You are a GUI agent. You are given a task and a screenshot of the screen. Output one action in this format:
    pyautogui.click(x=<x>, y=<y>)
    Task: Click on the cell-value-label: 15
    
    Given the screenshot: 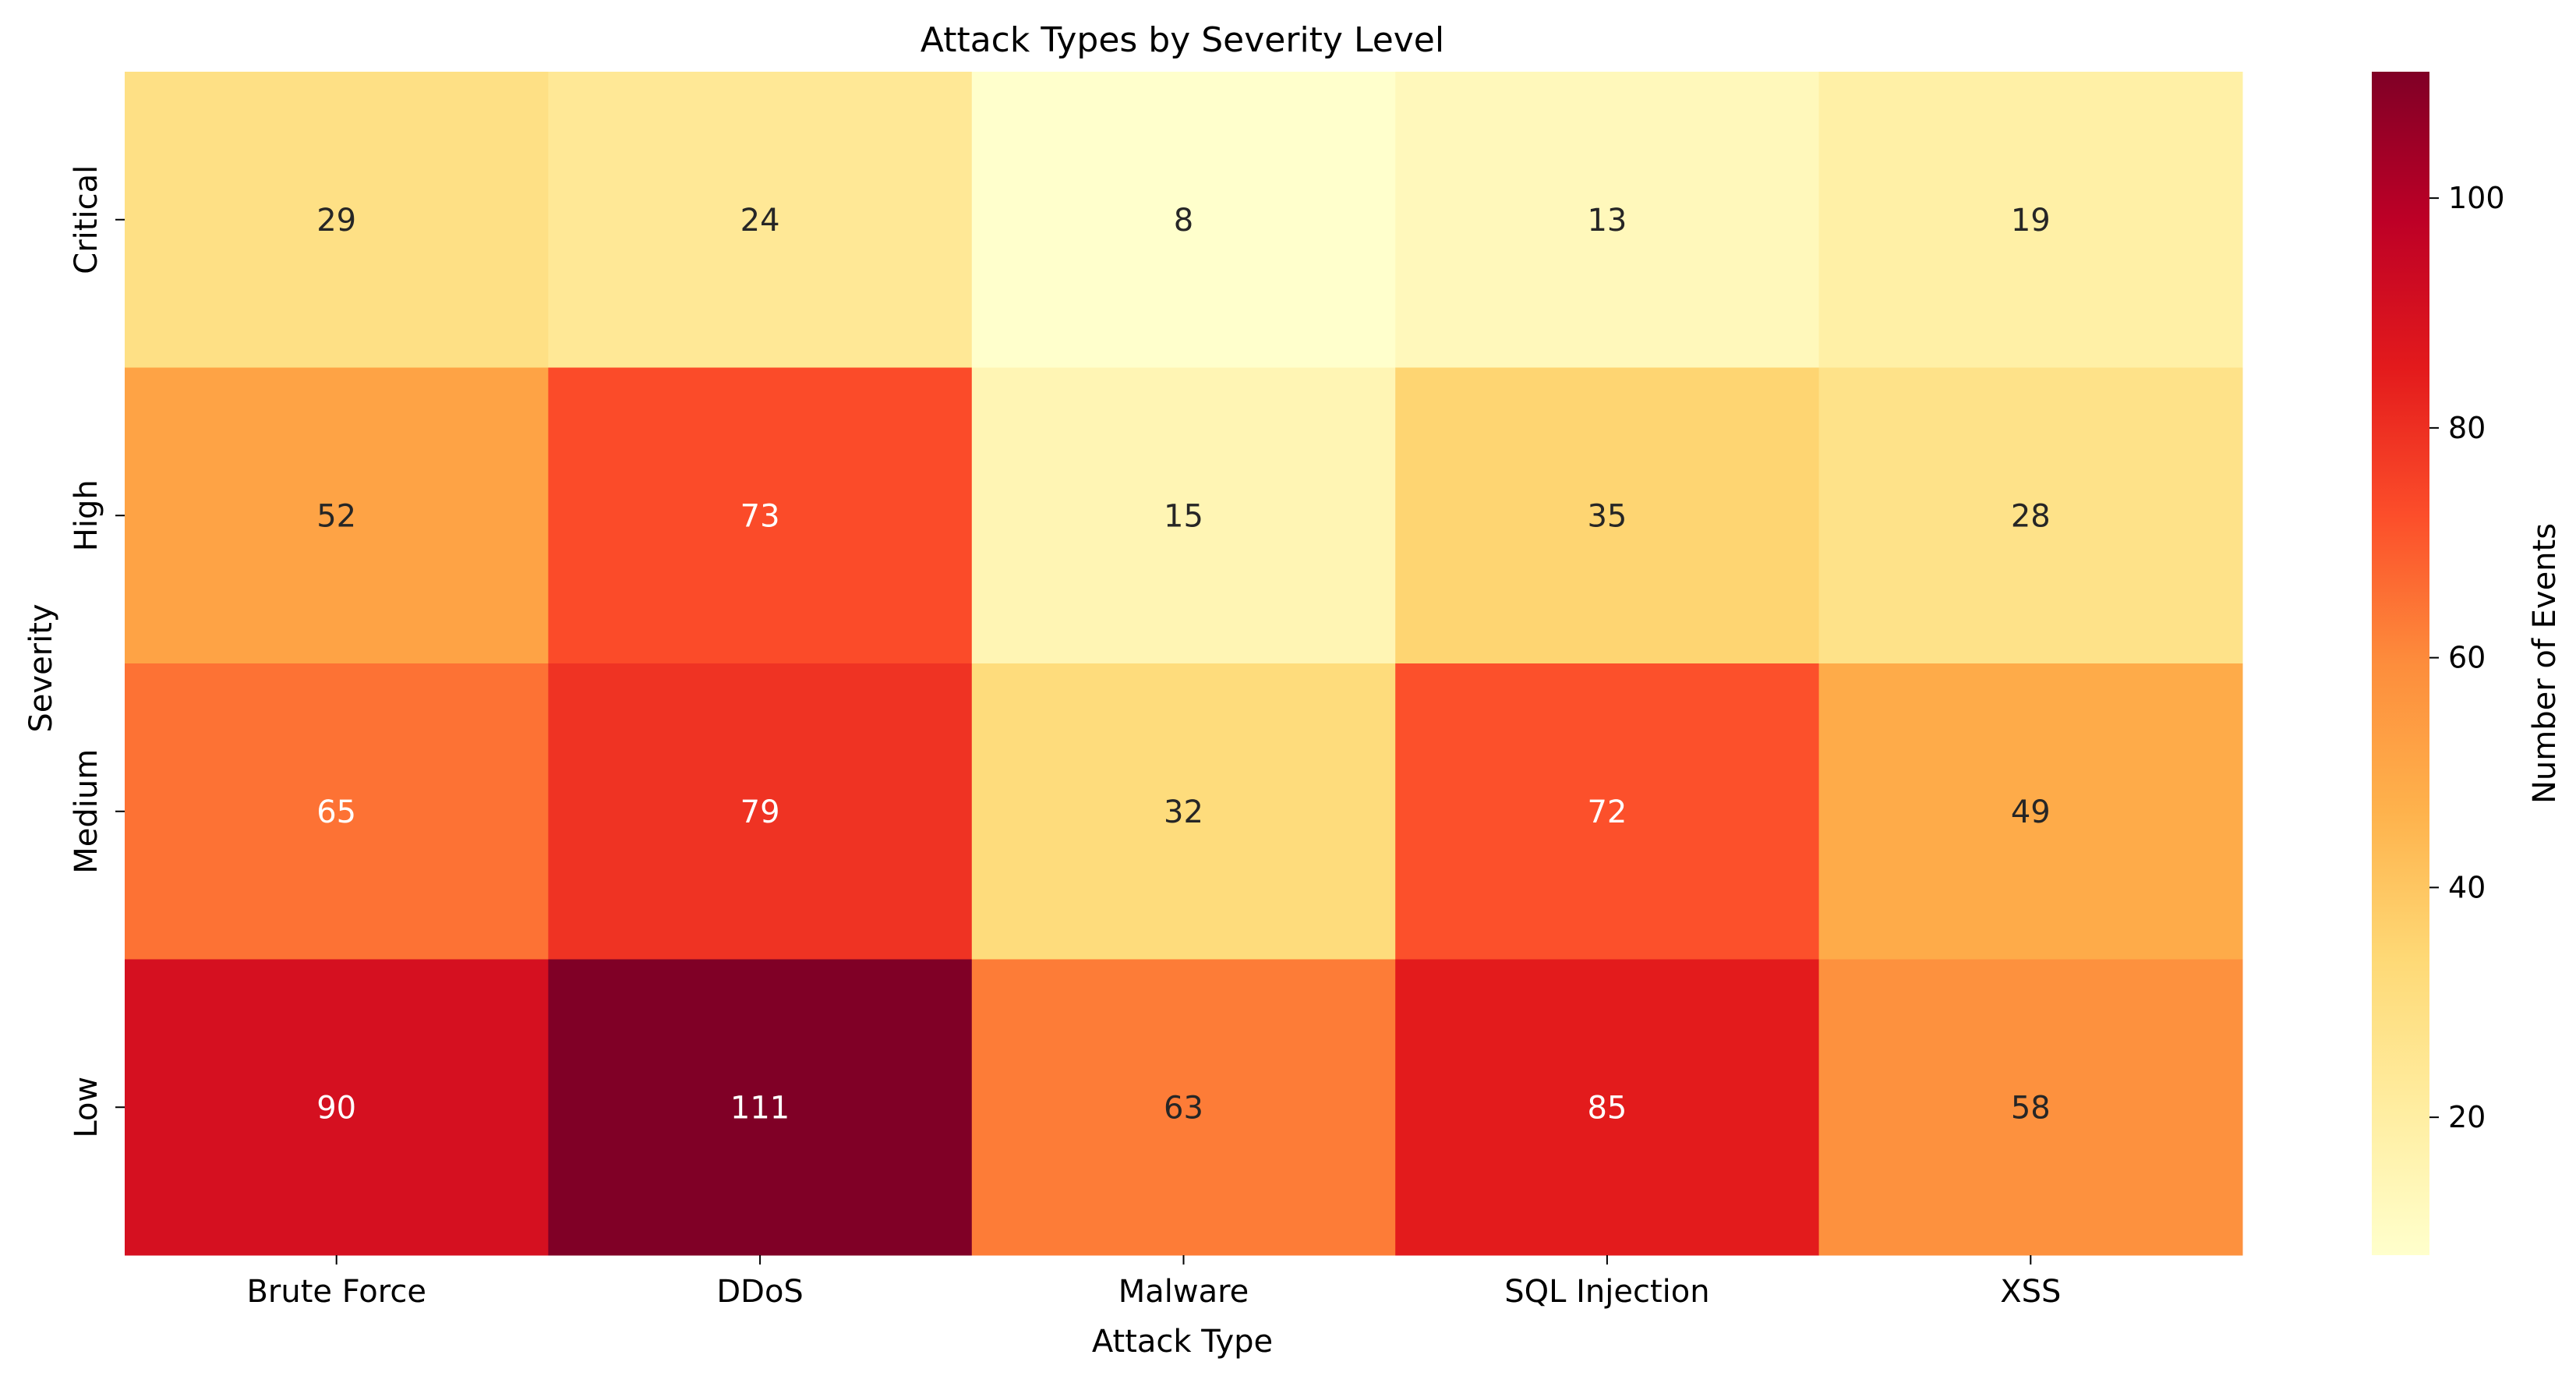 What is the action you would take?
    pyautogui.click(x=1183, y=516)
    